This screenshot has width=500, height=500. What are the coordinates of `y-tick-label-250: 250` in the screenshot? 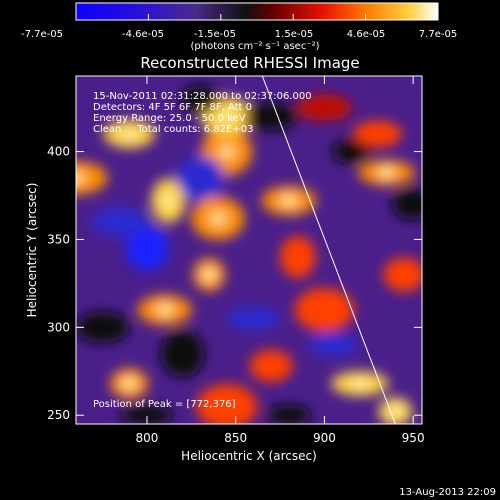 It's located at (58, 415).